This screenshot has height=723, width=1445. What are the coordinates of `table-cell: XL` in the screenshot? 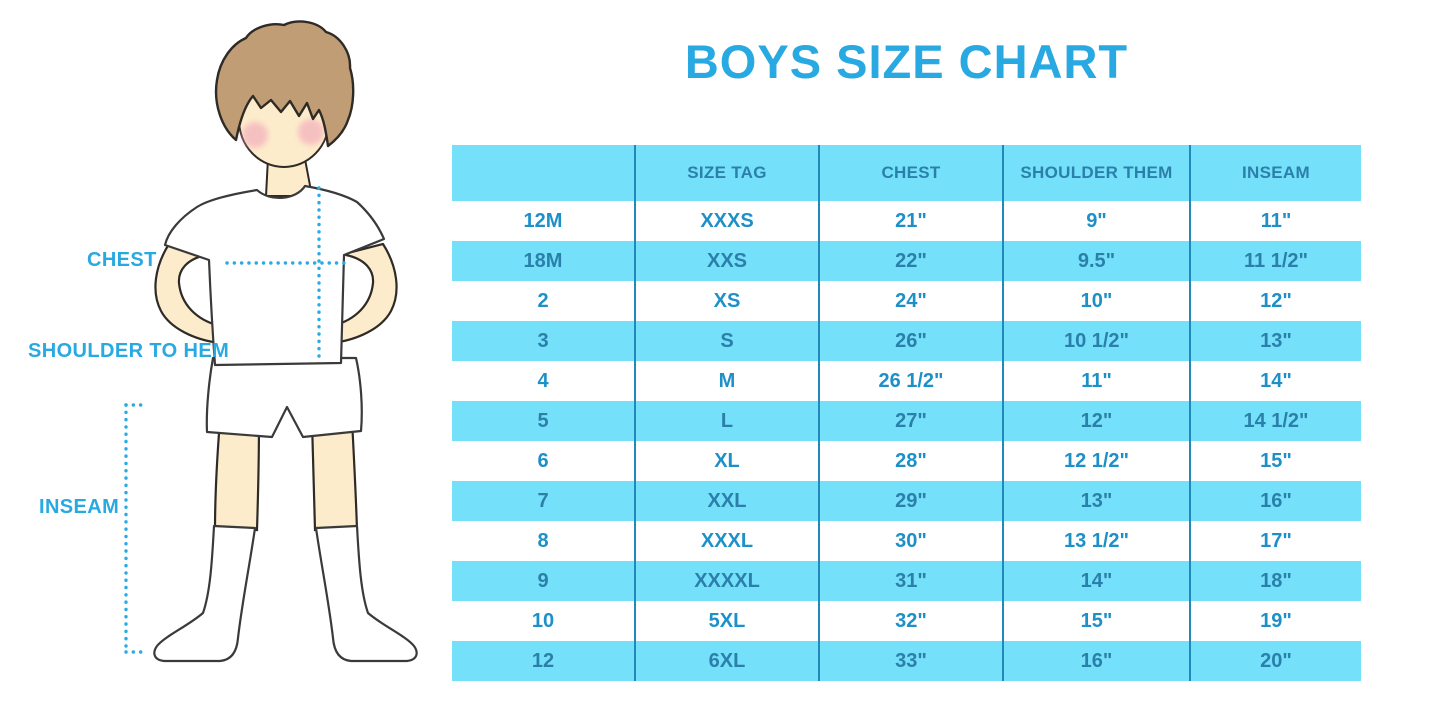 It's located at (726, 461).